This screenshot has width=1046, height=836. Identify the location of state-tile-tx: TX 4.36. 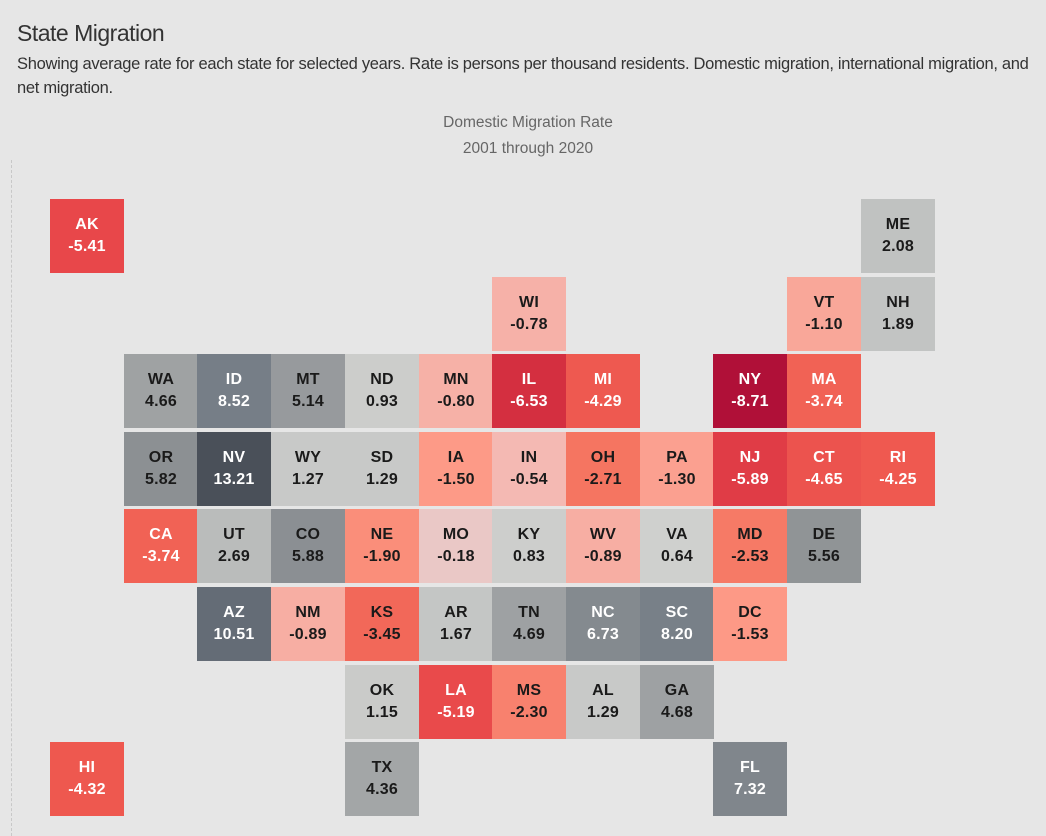
(382, 779).